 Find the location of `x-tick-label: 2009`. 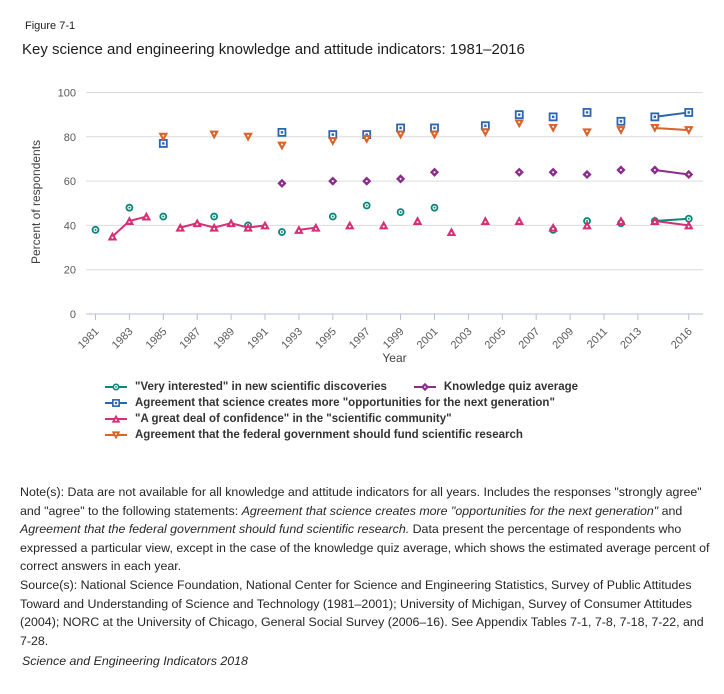

x-tick-label: 2009 is located at coordinates (563, 339).